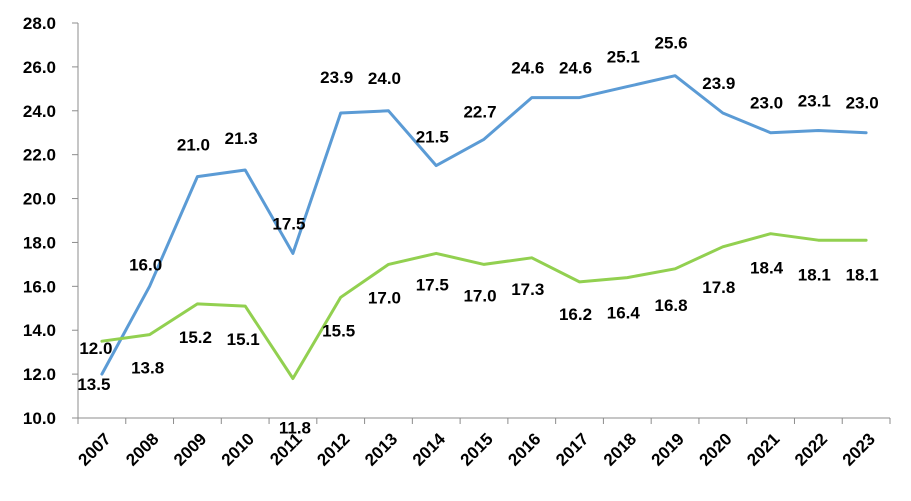 Image resolution: width=911 pixels, height=501 pixels. Describe the element at coordinates (39, 199) in the screenshot. I see `y-tick-label: 20.0` at that location.